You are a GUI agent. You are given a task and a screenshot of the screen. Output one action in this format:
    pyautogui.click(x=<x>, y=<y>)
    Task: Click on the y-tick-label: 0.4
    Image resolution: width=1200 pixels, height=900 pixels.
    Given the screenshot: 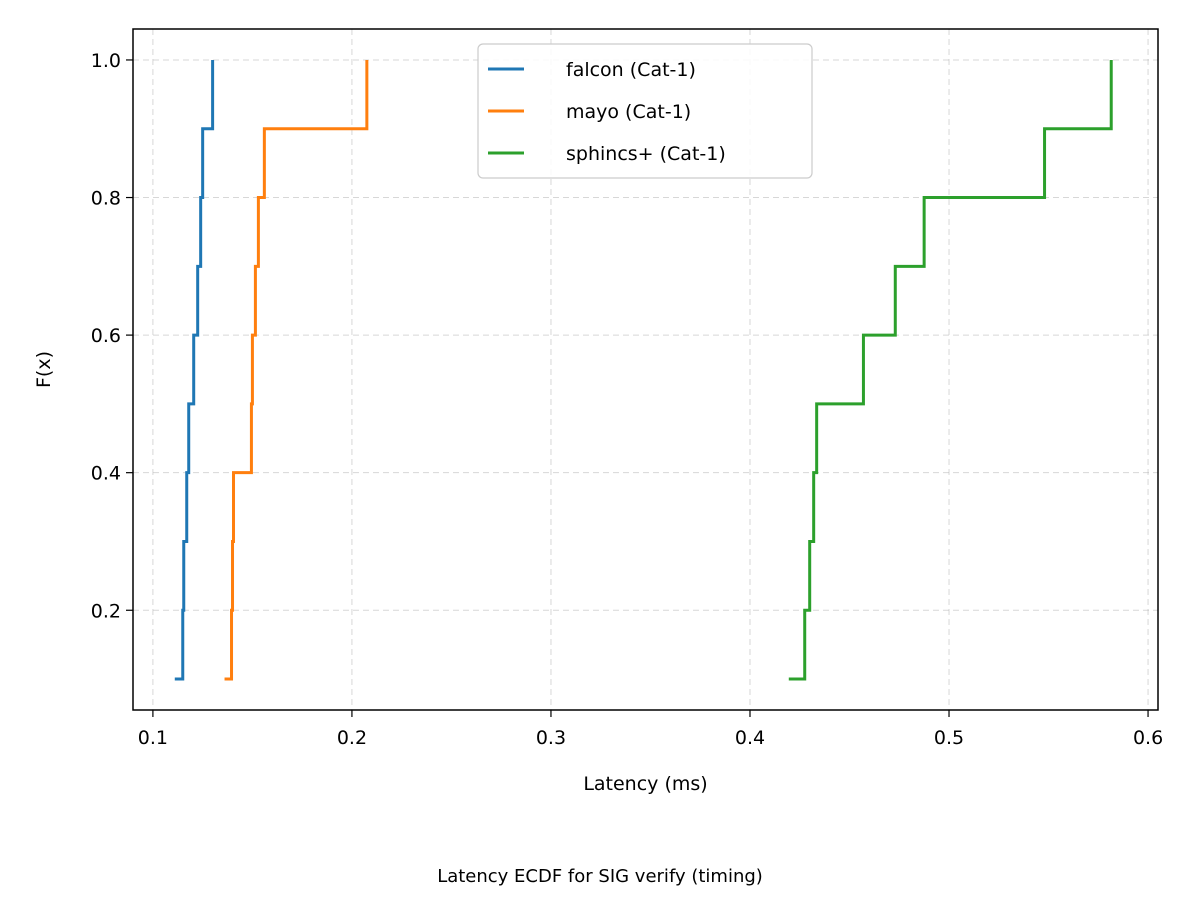 What is the action you would take?
    pyautogui.click(x=106, y=474)
    